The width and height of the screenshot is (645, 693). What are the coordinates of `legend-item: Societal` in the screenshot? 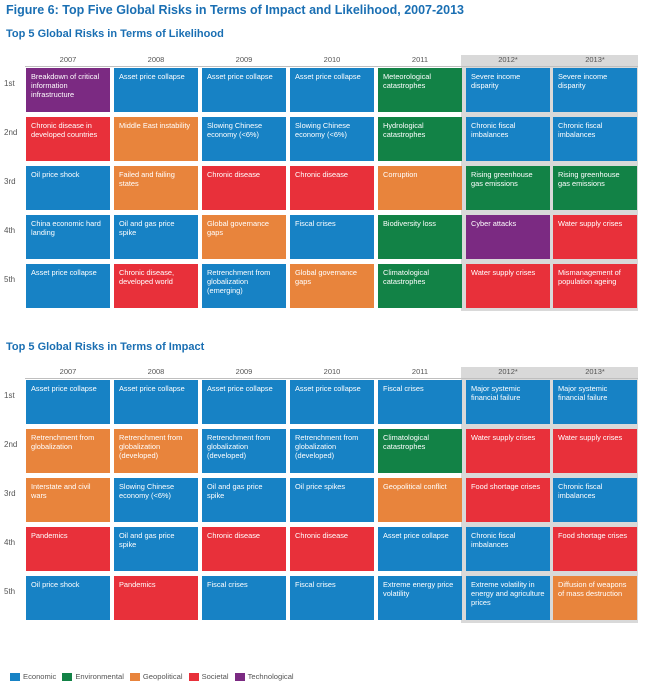 It's located at (208, 676).